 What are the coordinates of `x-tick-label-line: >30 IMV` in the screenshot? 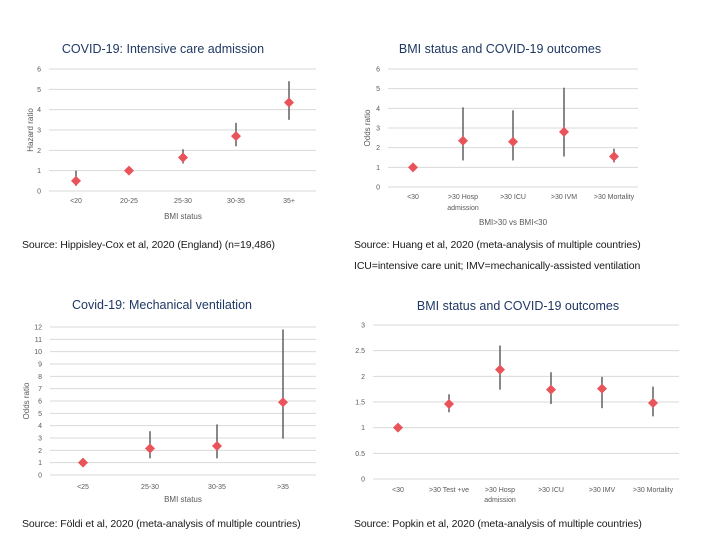 It's located at (602, 490).